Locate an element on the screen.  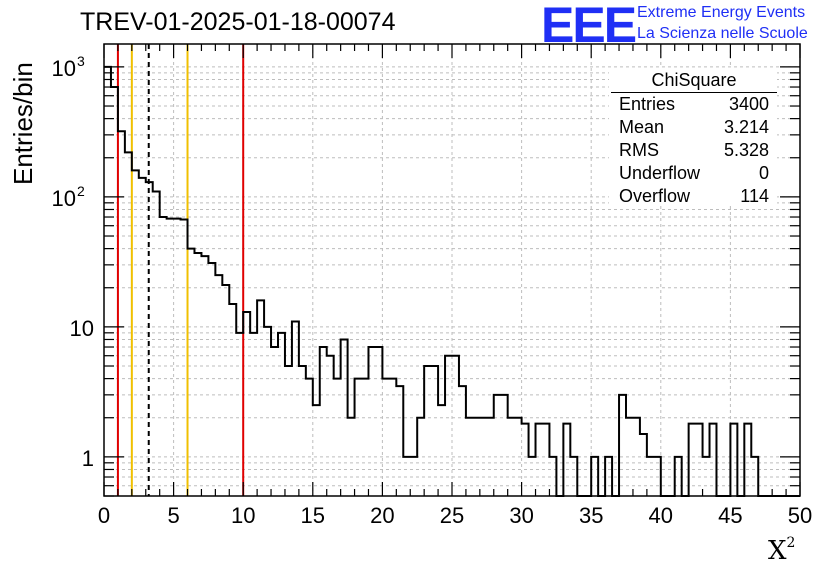
stats-label: Underflow is located at coordinates (660, 173).